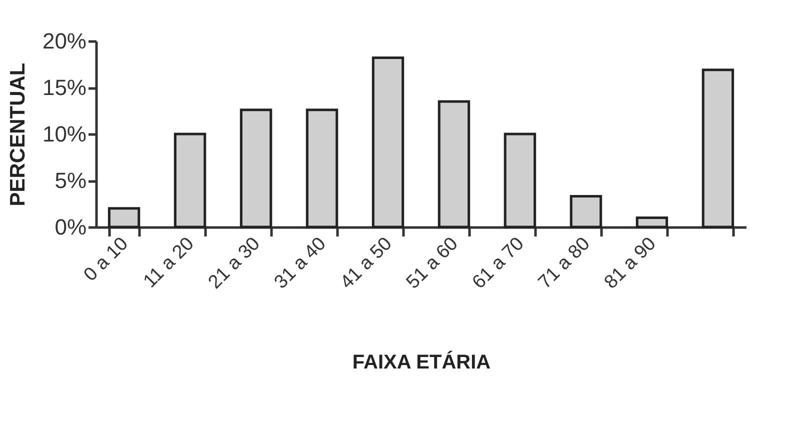 The width and height of the screenshot is (806, 428). What do you see at coordinates (498, 263) in the screenshot?
I see `x-tick-label: 61 a 70` at bounding box center [498, 263].